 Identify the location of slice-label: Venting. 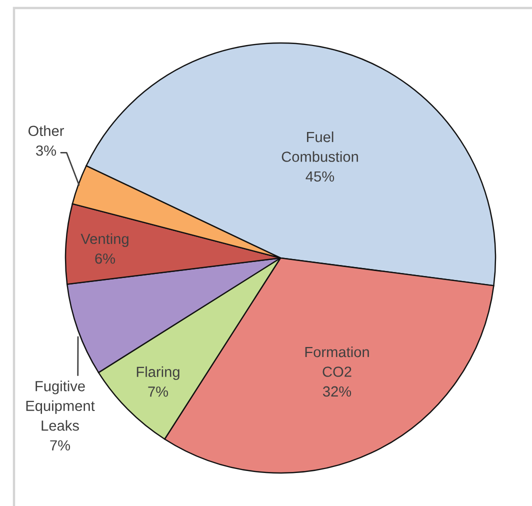
(104, 240).